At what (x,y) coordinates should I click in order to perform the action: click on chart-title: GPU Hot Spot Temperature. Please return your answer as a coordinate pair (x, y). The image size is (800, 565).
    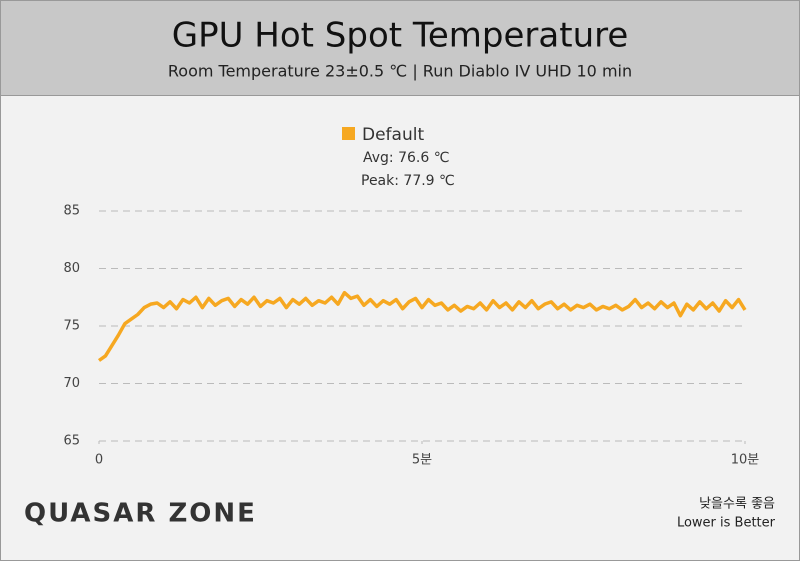
    Looking at the image, I should click on (400, 36).